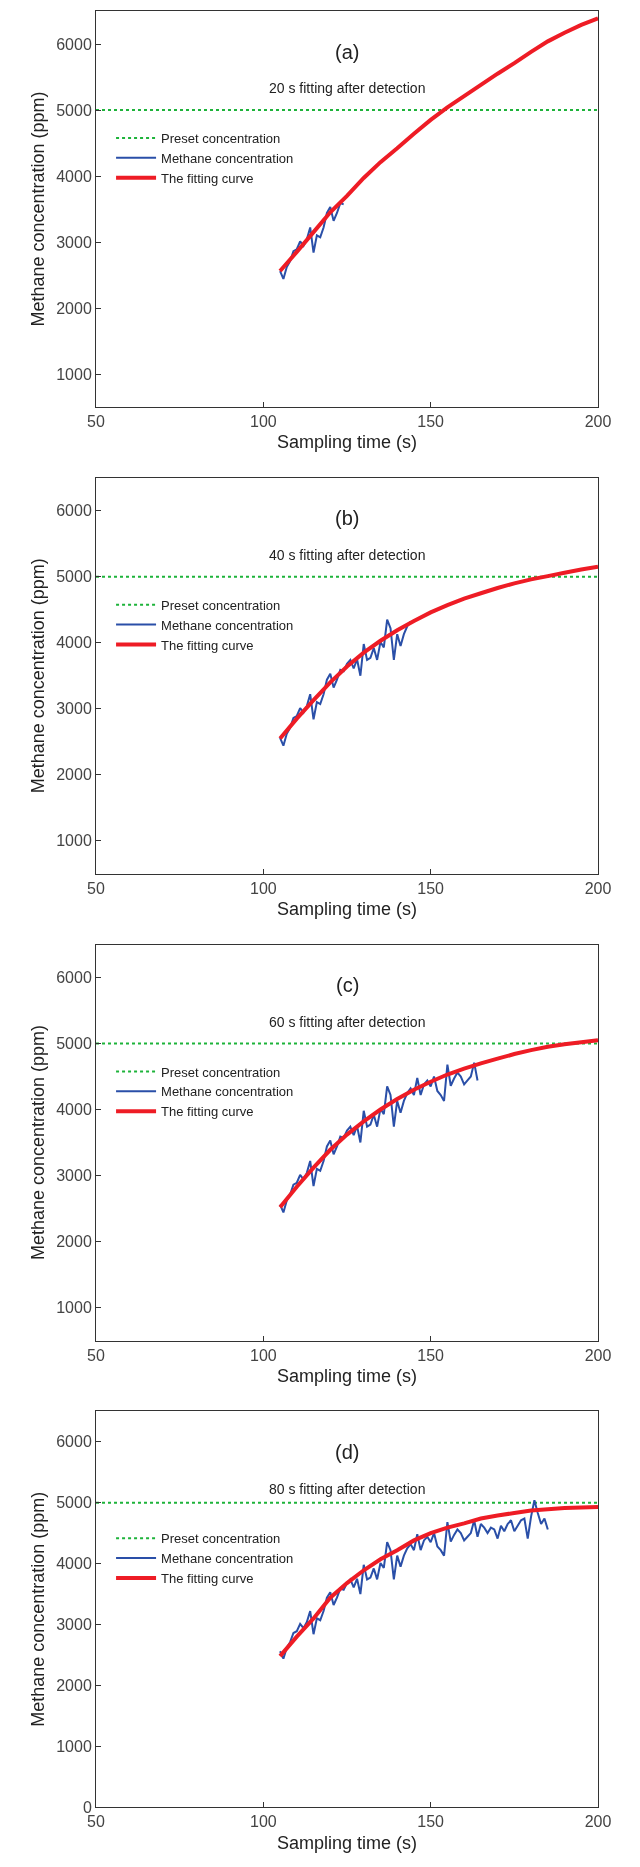  What do you see at coordinates (347, 1452) in the screenshot?
I see `text: (d)` at bounding box center [347, 1452].